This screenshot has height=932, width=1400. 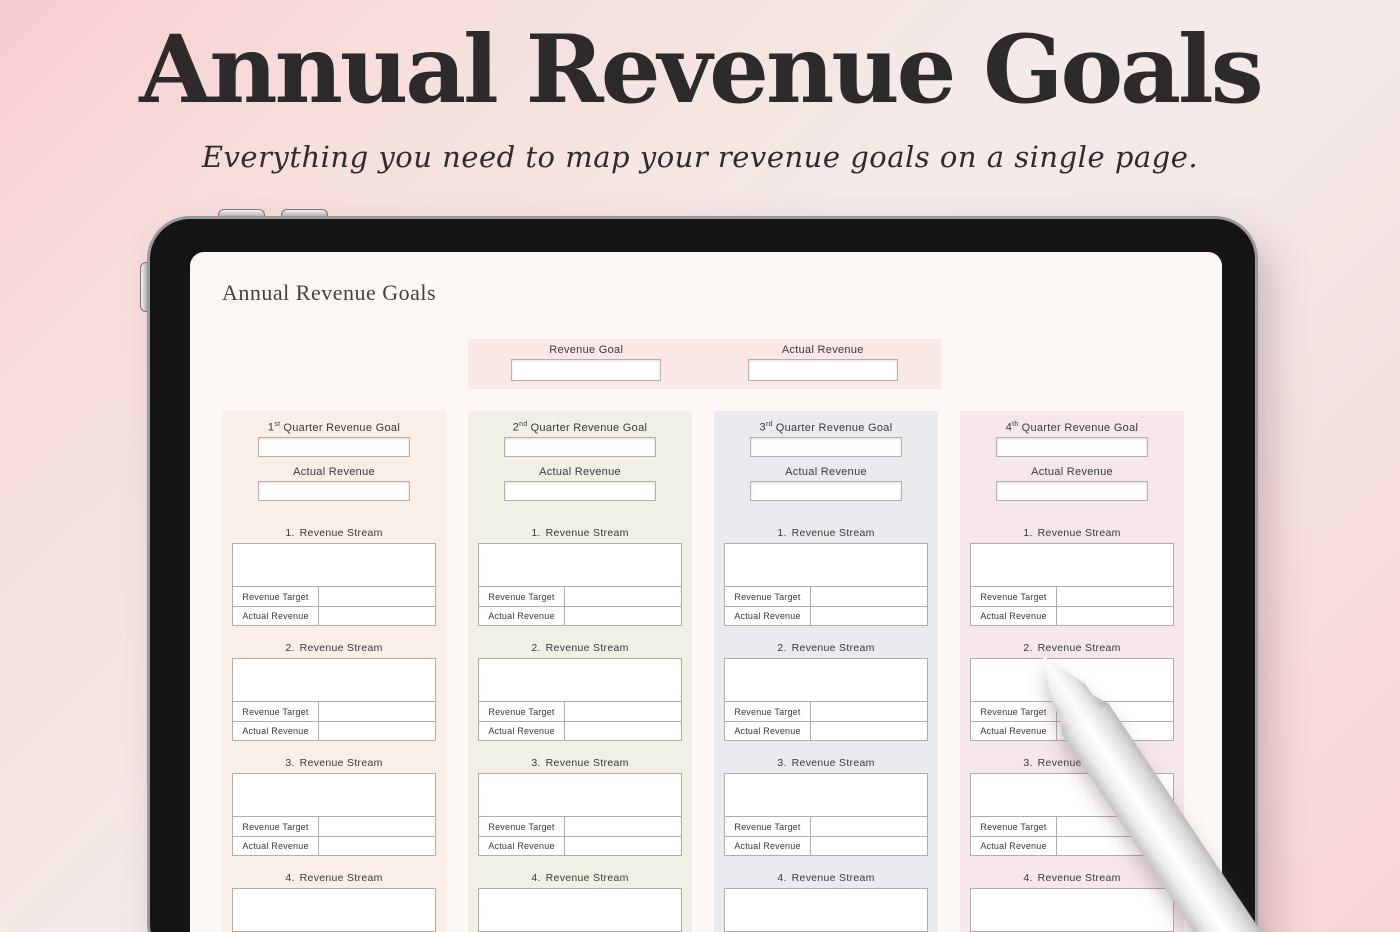 I want to click on q2-actual-label: Actual Revenue, so click(x=580, y=471).